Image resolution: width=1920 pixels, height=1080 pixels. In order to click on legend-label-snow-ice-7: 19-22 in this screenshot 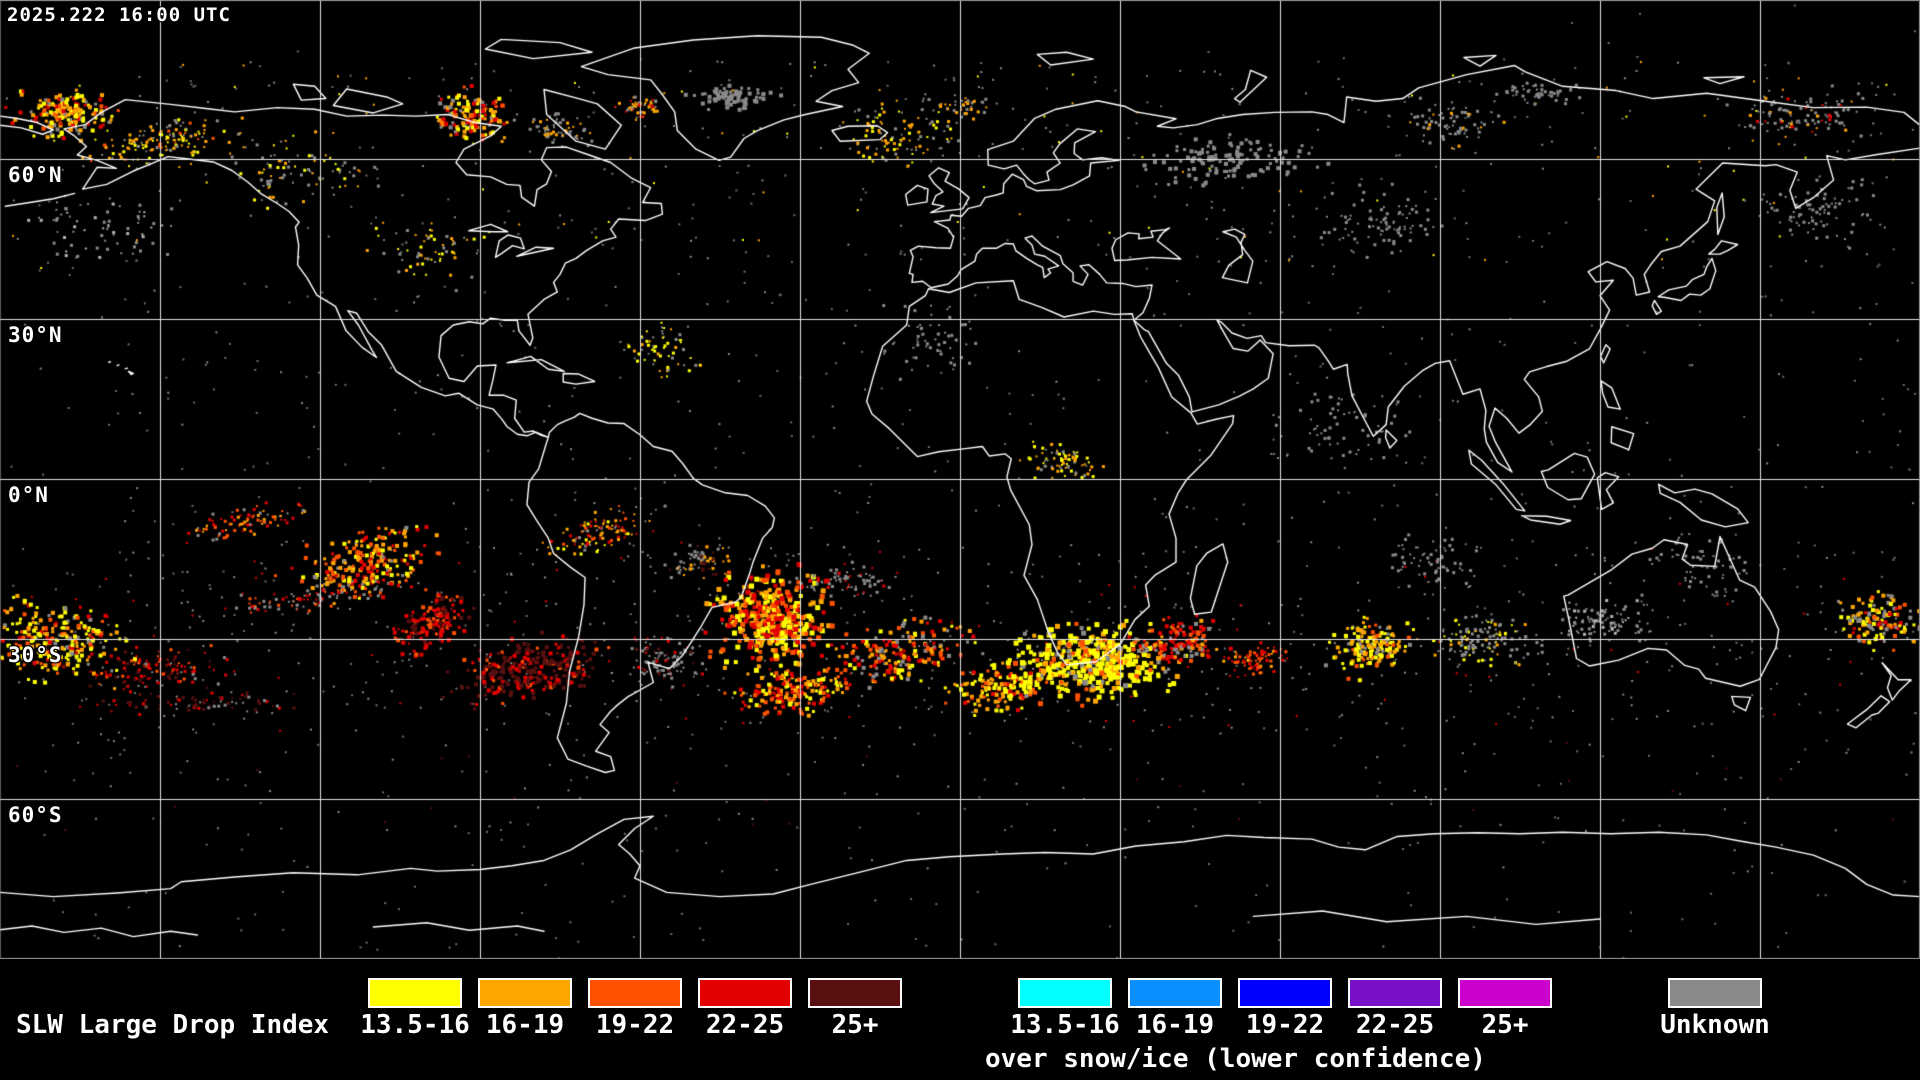, I will do `click(1285, 1025)`.